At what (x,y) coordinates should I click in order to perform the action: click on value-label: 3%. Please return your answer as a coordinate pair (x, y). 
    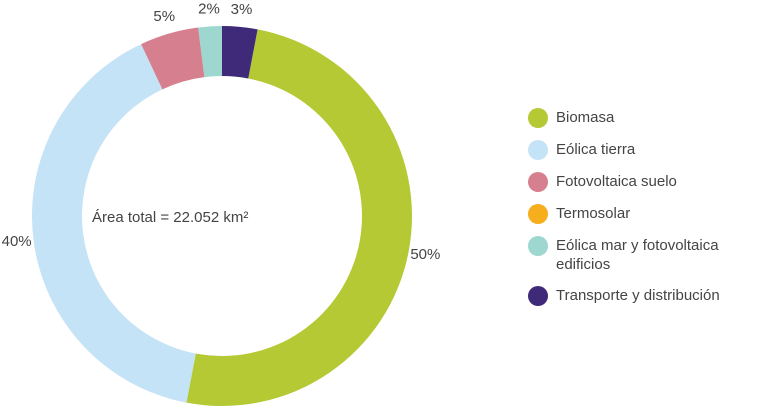
    Looking at the image, I should click on (242, 9).